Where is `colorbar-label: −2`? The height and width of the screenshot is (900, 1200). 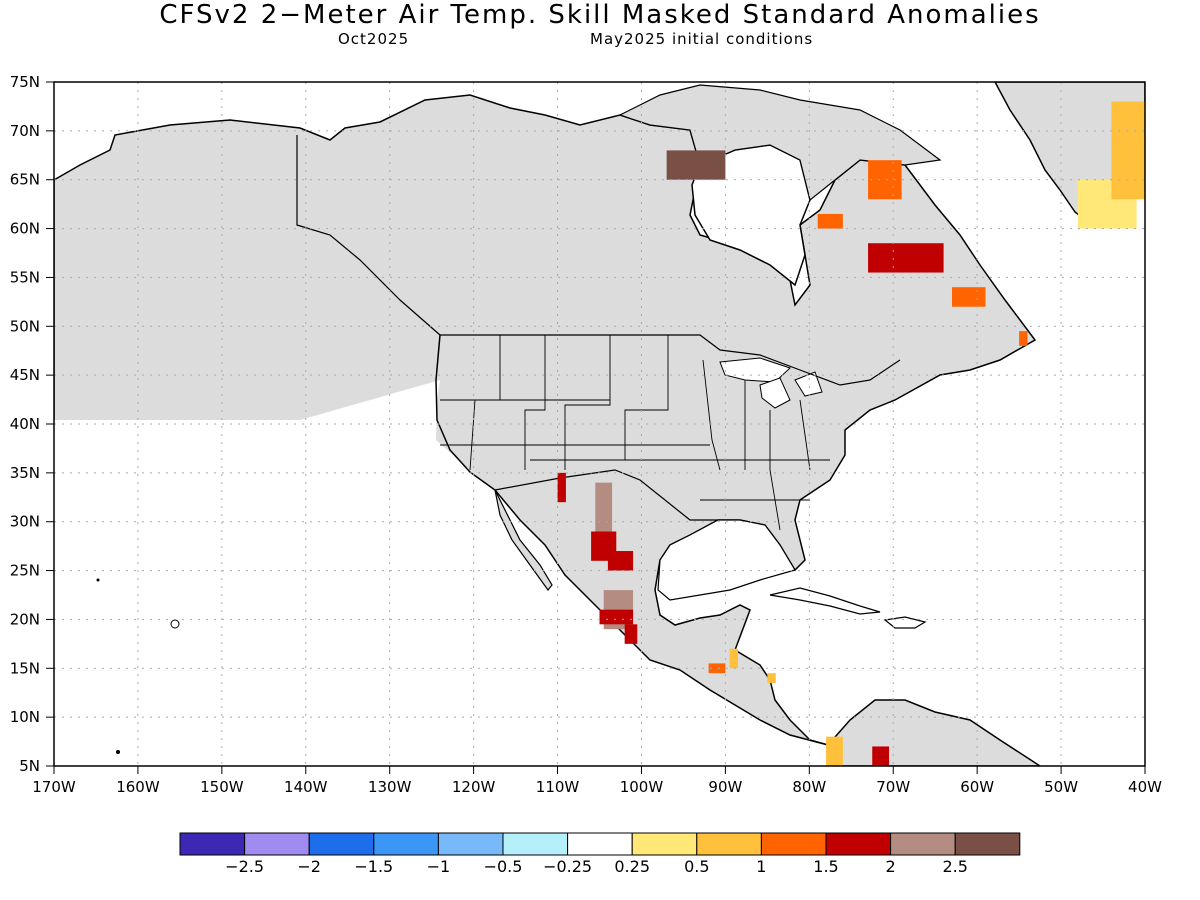 colorbar-label: −2 is located at coordinates (309, 866).